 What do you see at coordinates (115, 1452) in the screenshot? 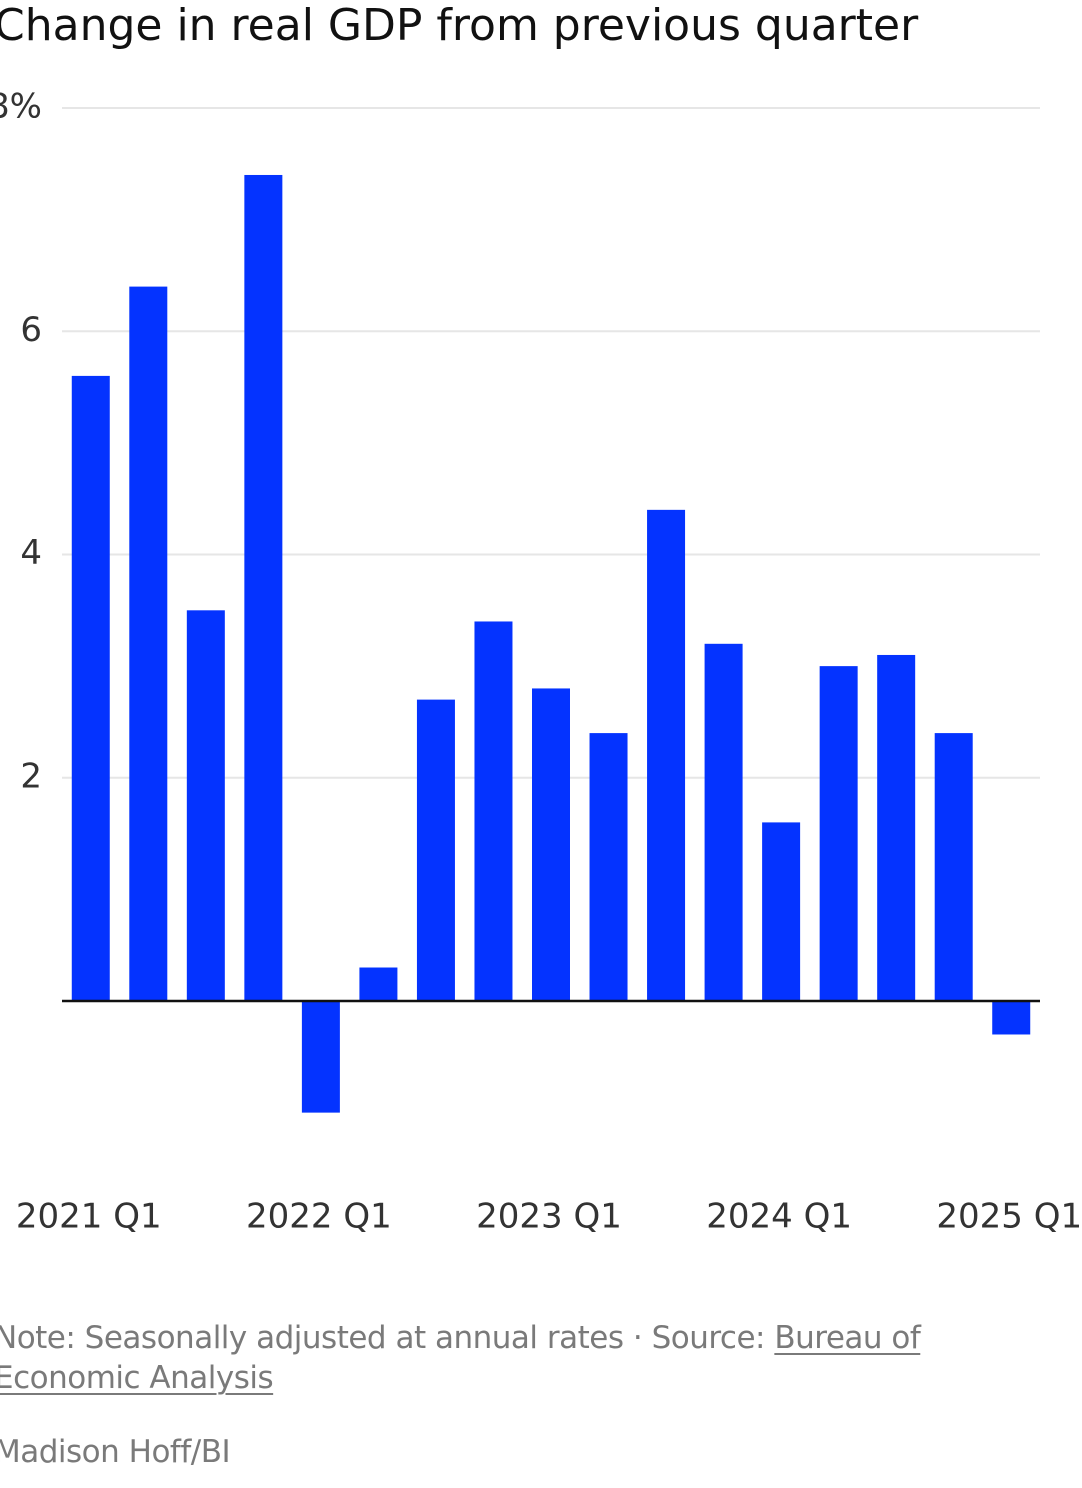
I see `credit: Madison Hoff/BI` at bounding box center [115, 1452].